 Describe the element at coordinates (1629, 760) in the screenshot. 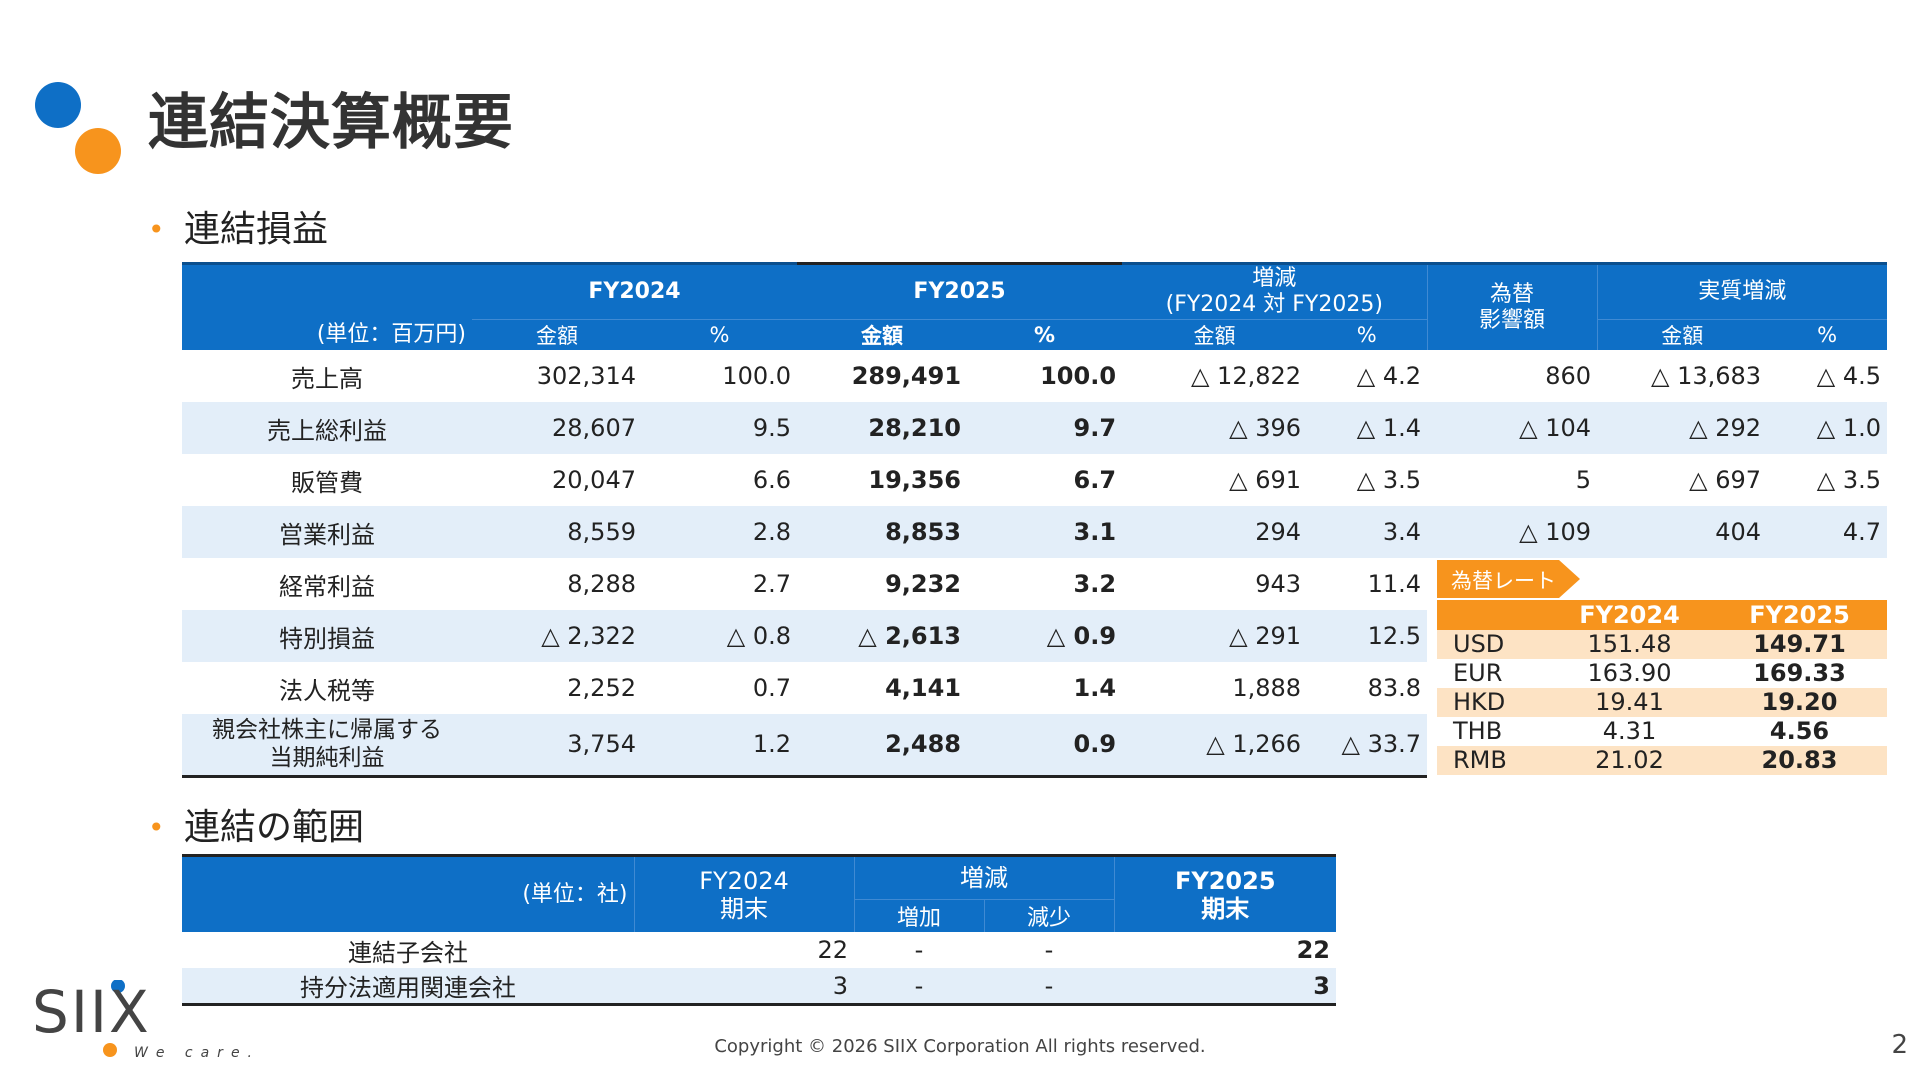

I see `fx-fy24: 21.02` at that location.